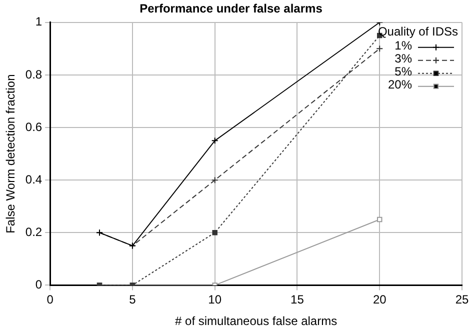 This screenshot has height=333, width=474. What do you see at coordinates (256, 321) in the screenshot?
I see `x-axis-title: # of simultaneous false alarms` at bounding box center [256, 321].